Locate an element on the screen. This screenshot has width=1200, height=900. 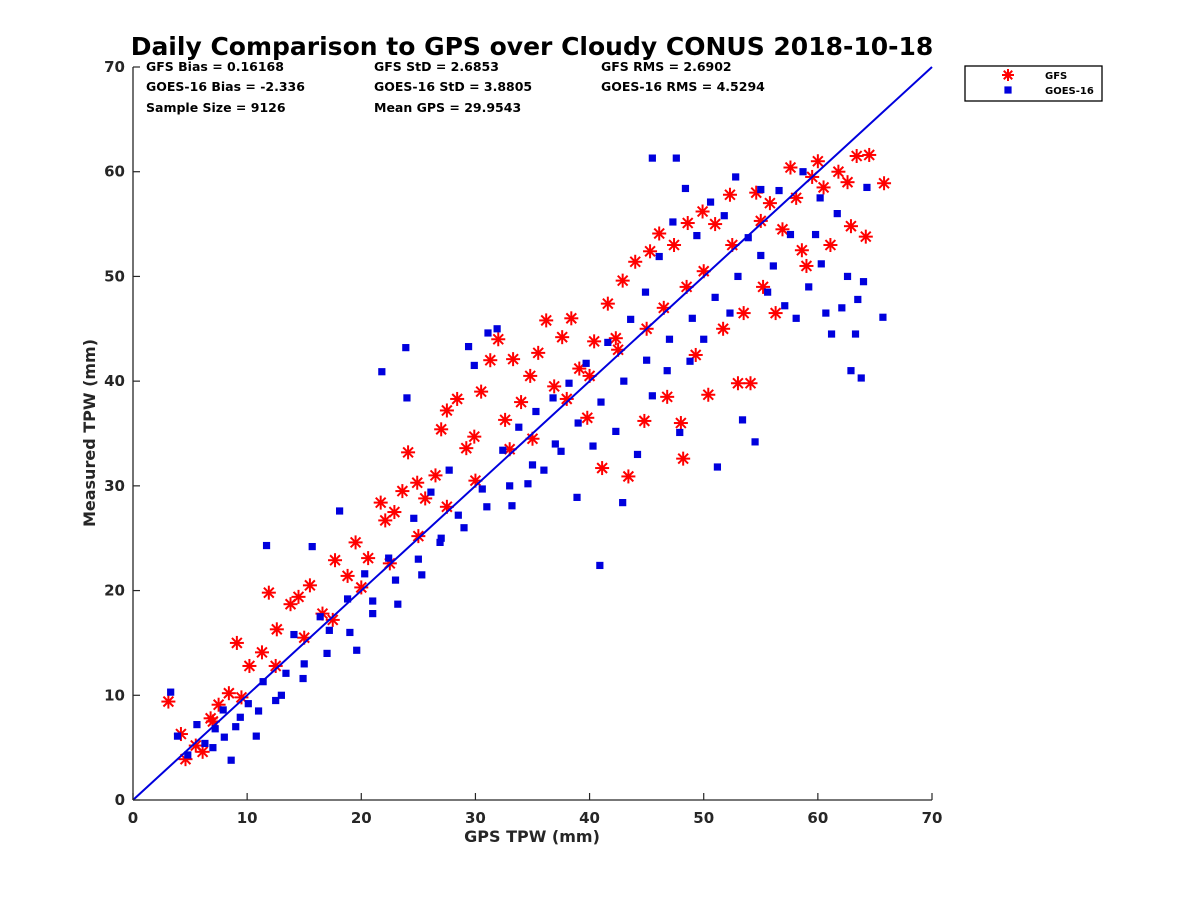
stat-1-2: GOES-16 RMS = 4.5294 is located at coordinates (683, 86).